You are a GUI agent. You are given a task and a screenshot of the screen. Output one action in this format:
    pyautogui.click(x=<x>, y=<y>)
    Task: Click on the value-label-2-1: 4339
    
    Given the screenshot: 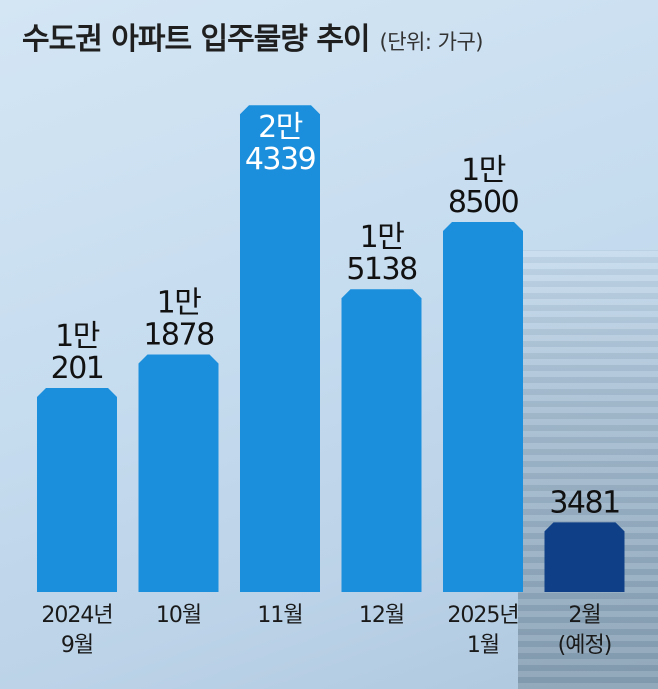 What is the action you would take?
    pyautogui.click(x=280, y=159)
    